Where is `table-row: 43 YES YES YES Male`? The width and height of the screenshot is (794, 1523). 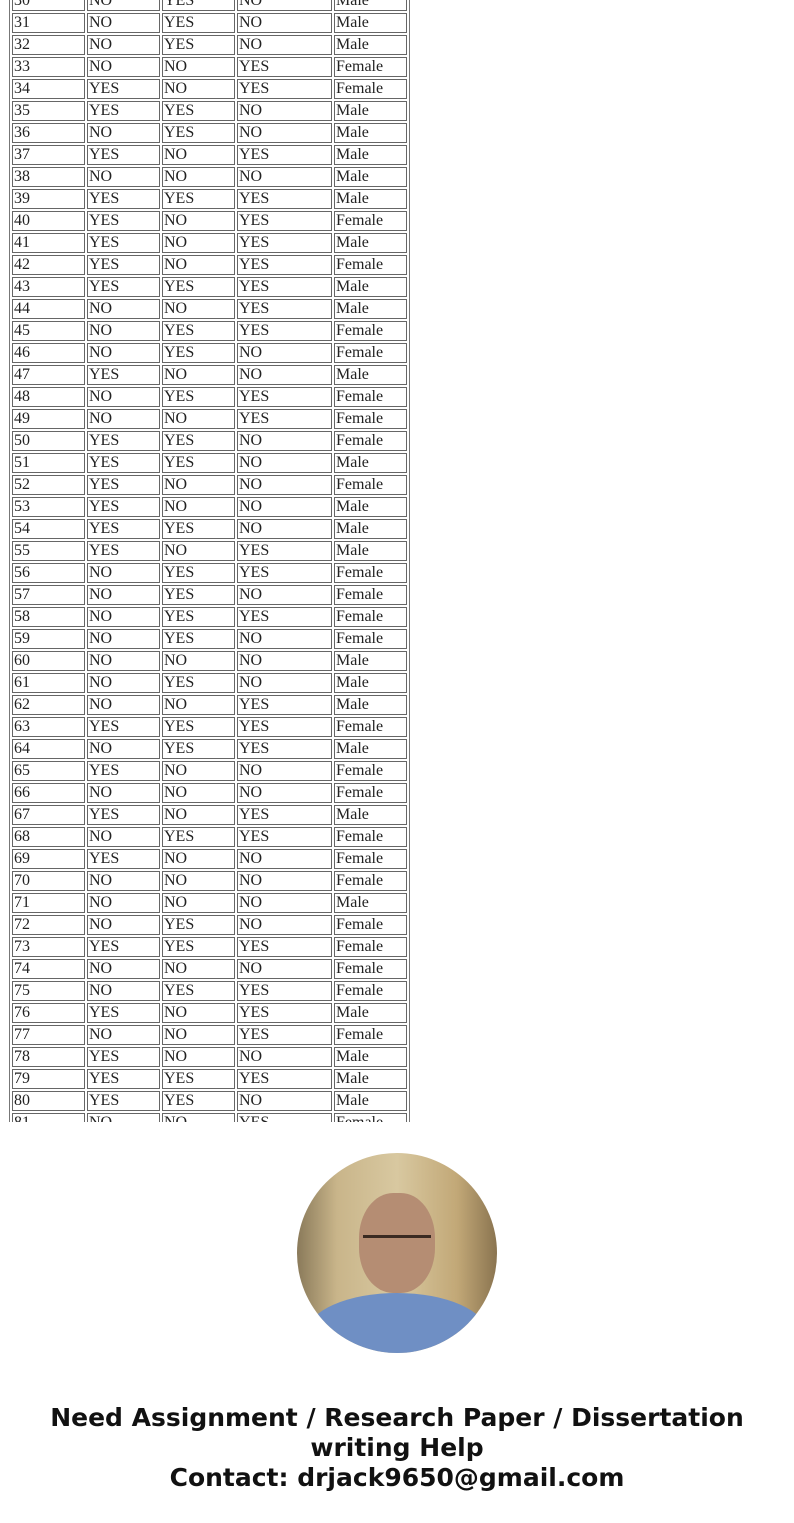 table-row: 43 YES YES YES Male is located at coordinates (209, 287).